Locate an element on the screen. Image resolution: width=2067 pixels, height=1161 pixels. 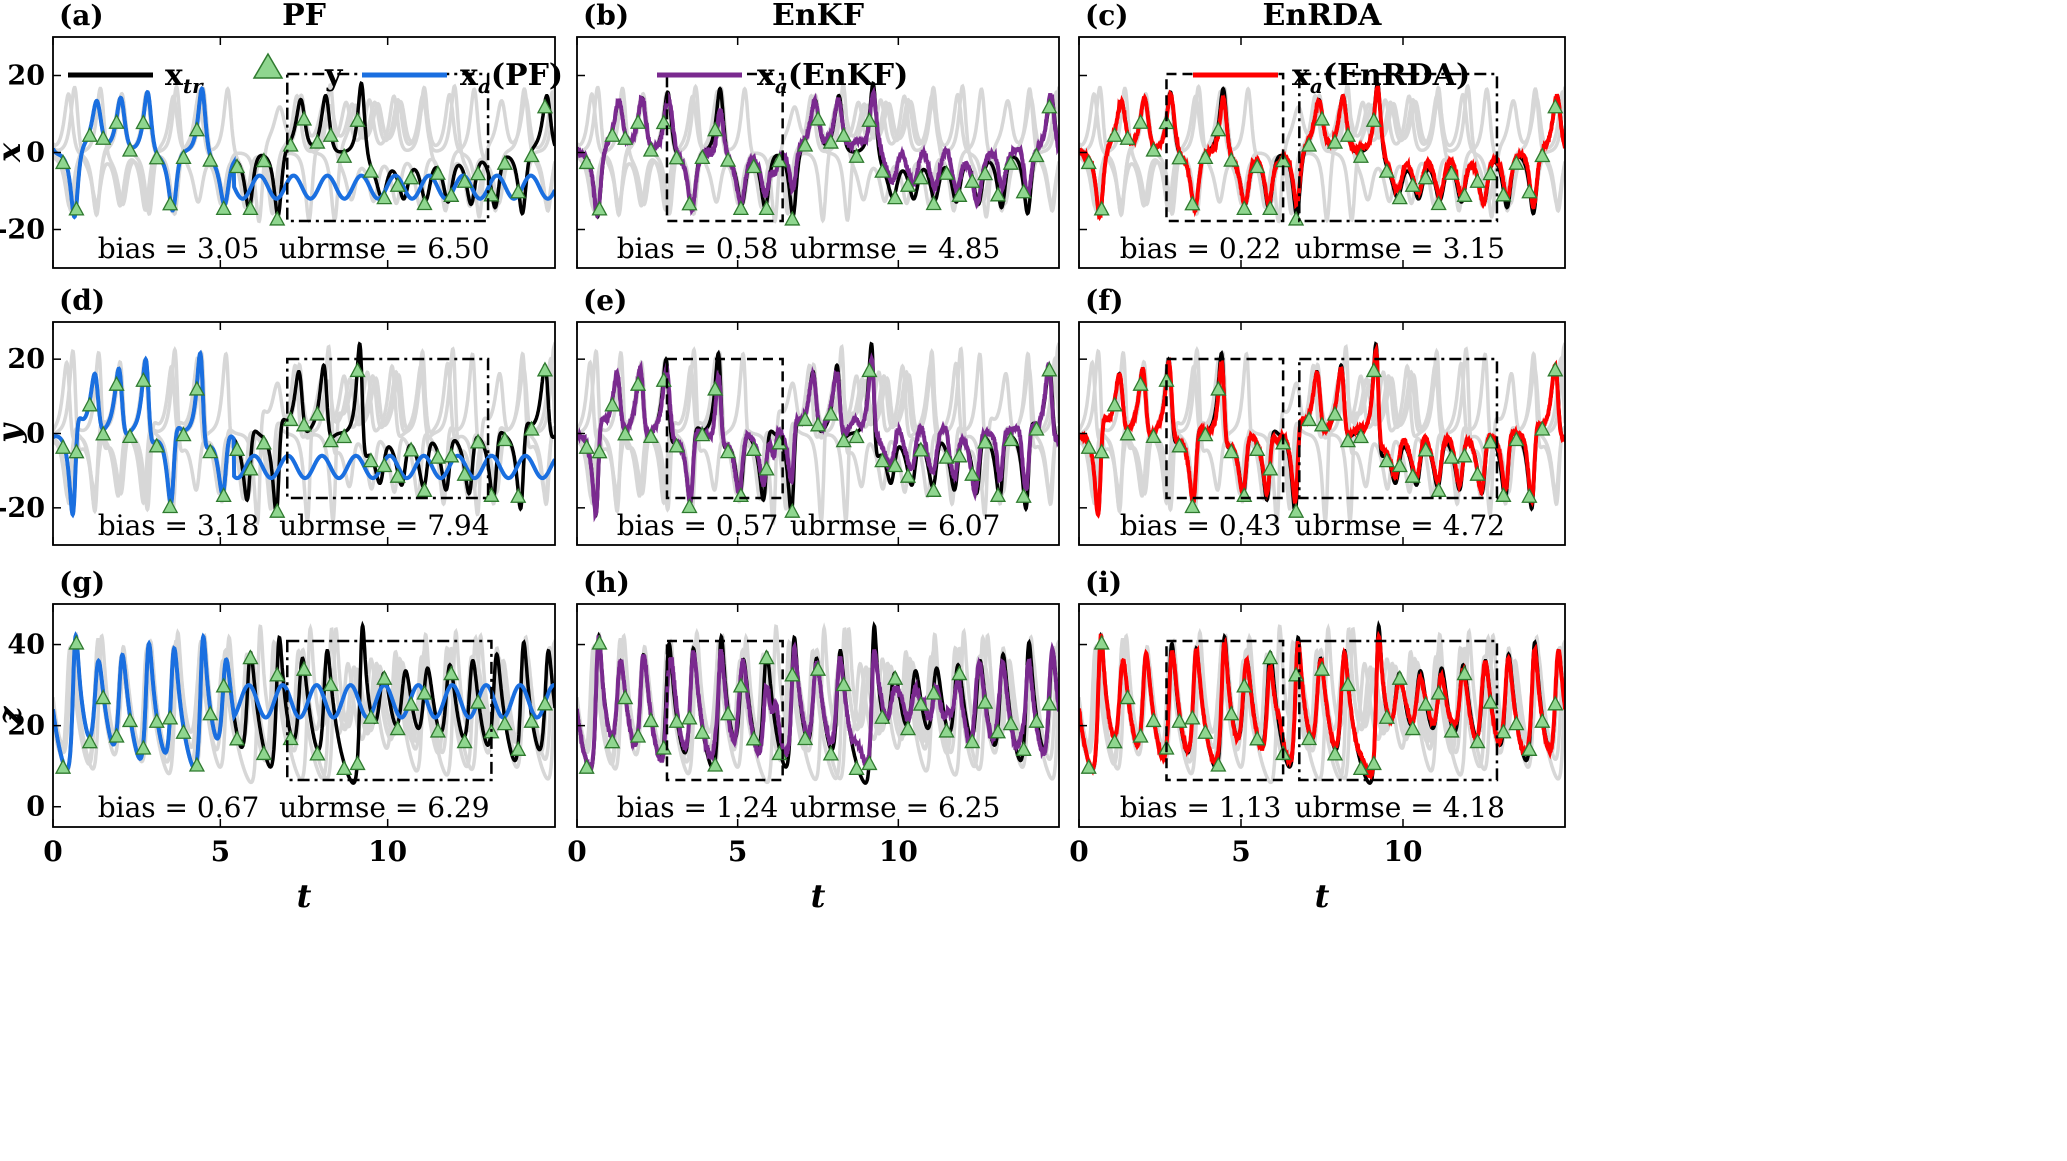
y-axis-label: z is located at coordinates (14, 716).